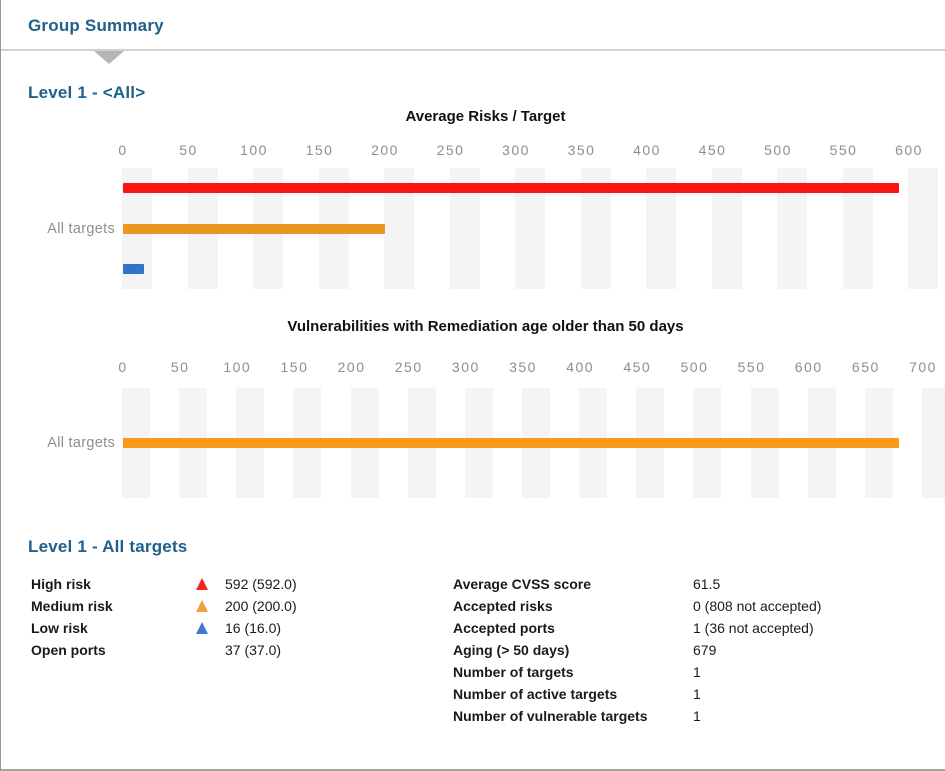 The width and height of the screenshot is (945, 771). Describe the element at coordinates (757, 606) in the screenshot. I see `stat-value: 0 (808 not accepted)` at that location.